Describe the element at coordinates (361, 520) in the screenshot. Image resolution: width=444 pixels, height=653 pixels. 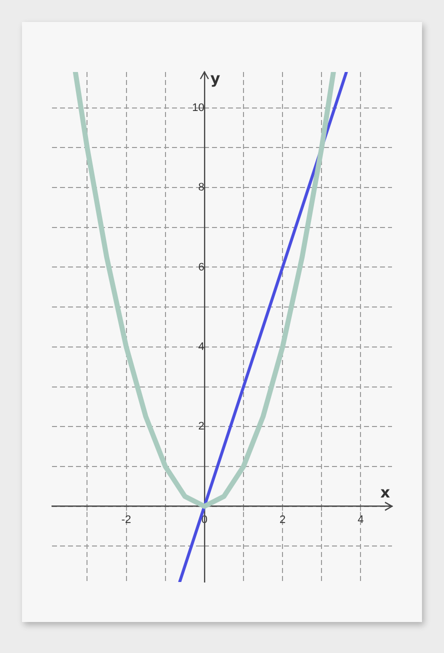
I see `x-tick-label: 4` at that location.